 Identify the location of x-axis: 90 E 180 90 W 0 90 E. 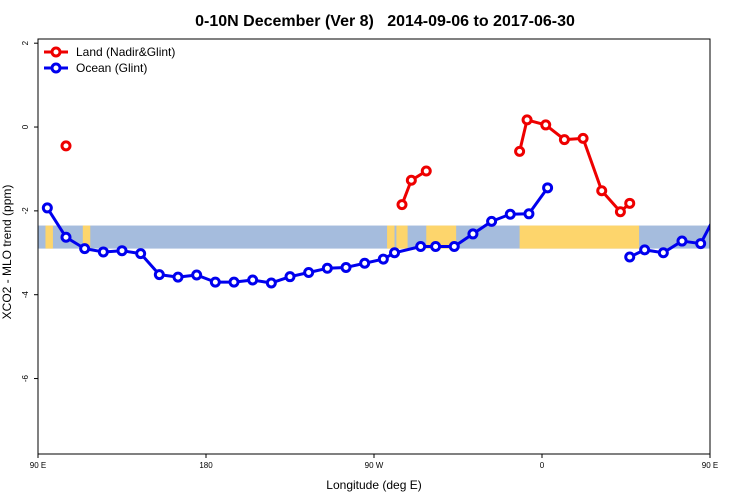
(374, 462).